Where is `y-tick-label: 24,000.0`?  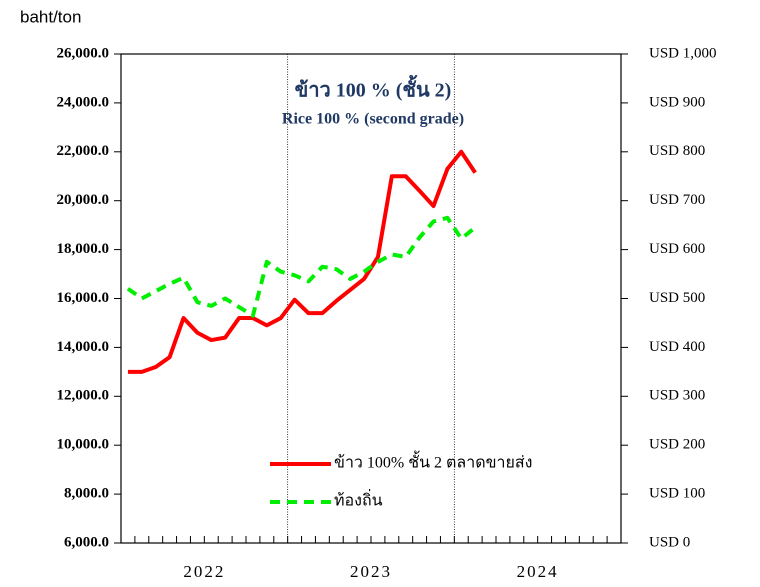 y-tick-label: 24,000.0 is located at coordinates (83, 102).